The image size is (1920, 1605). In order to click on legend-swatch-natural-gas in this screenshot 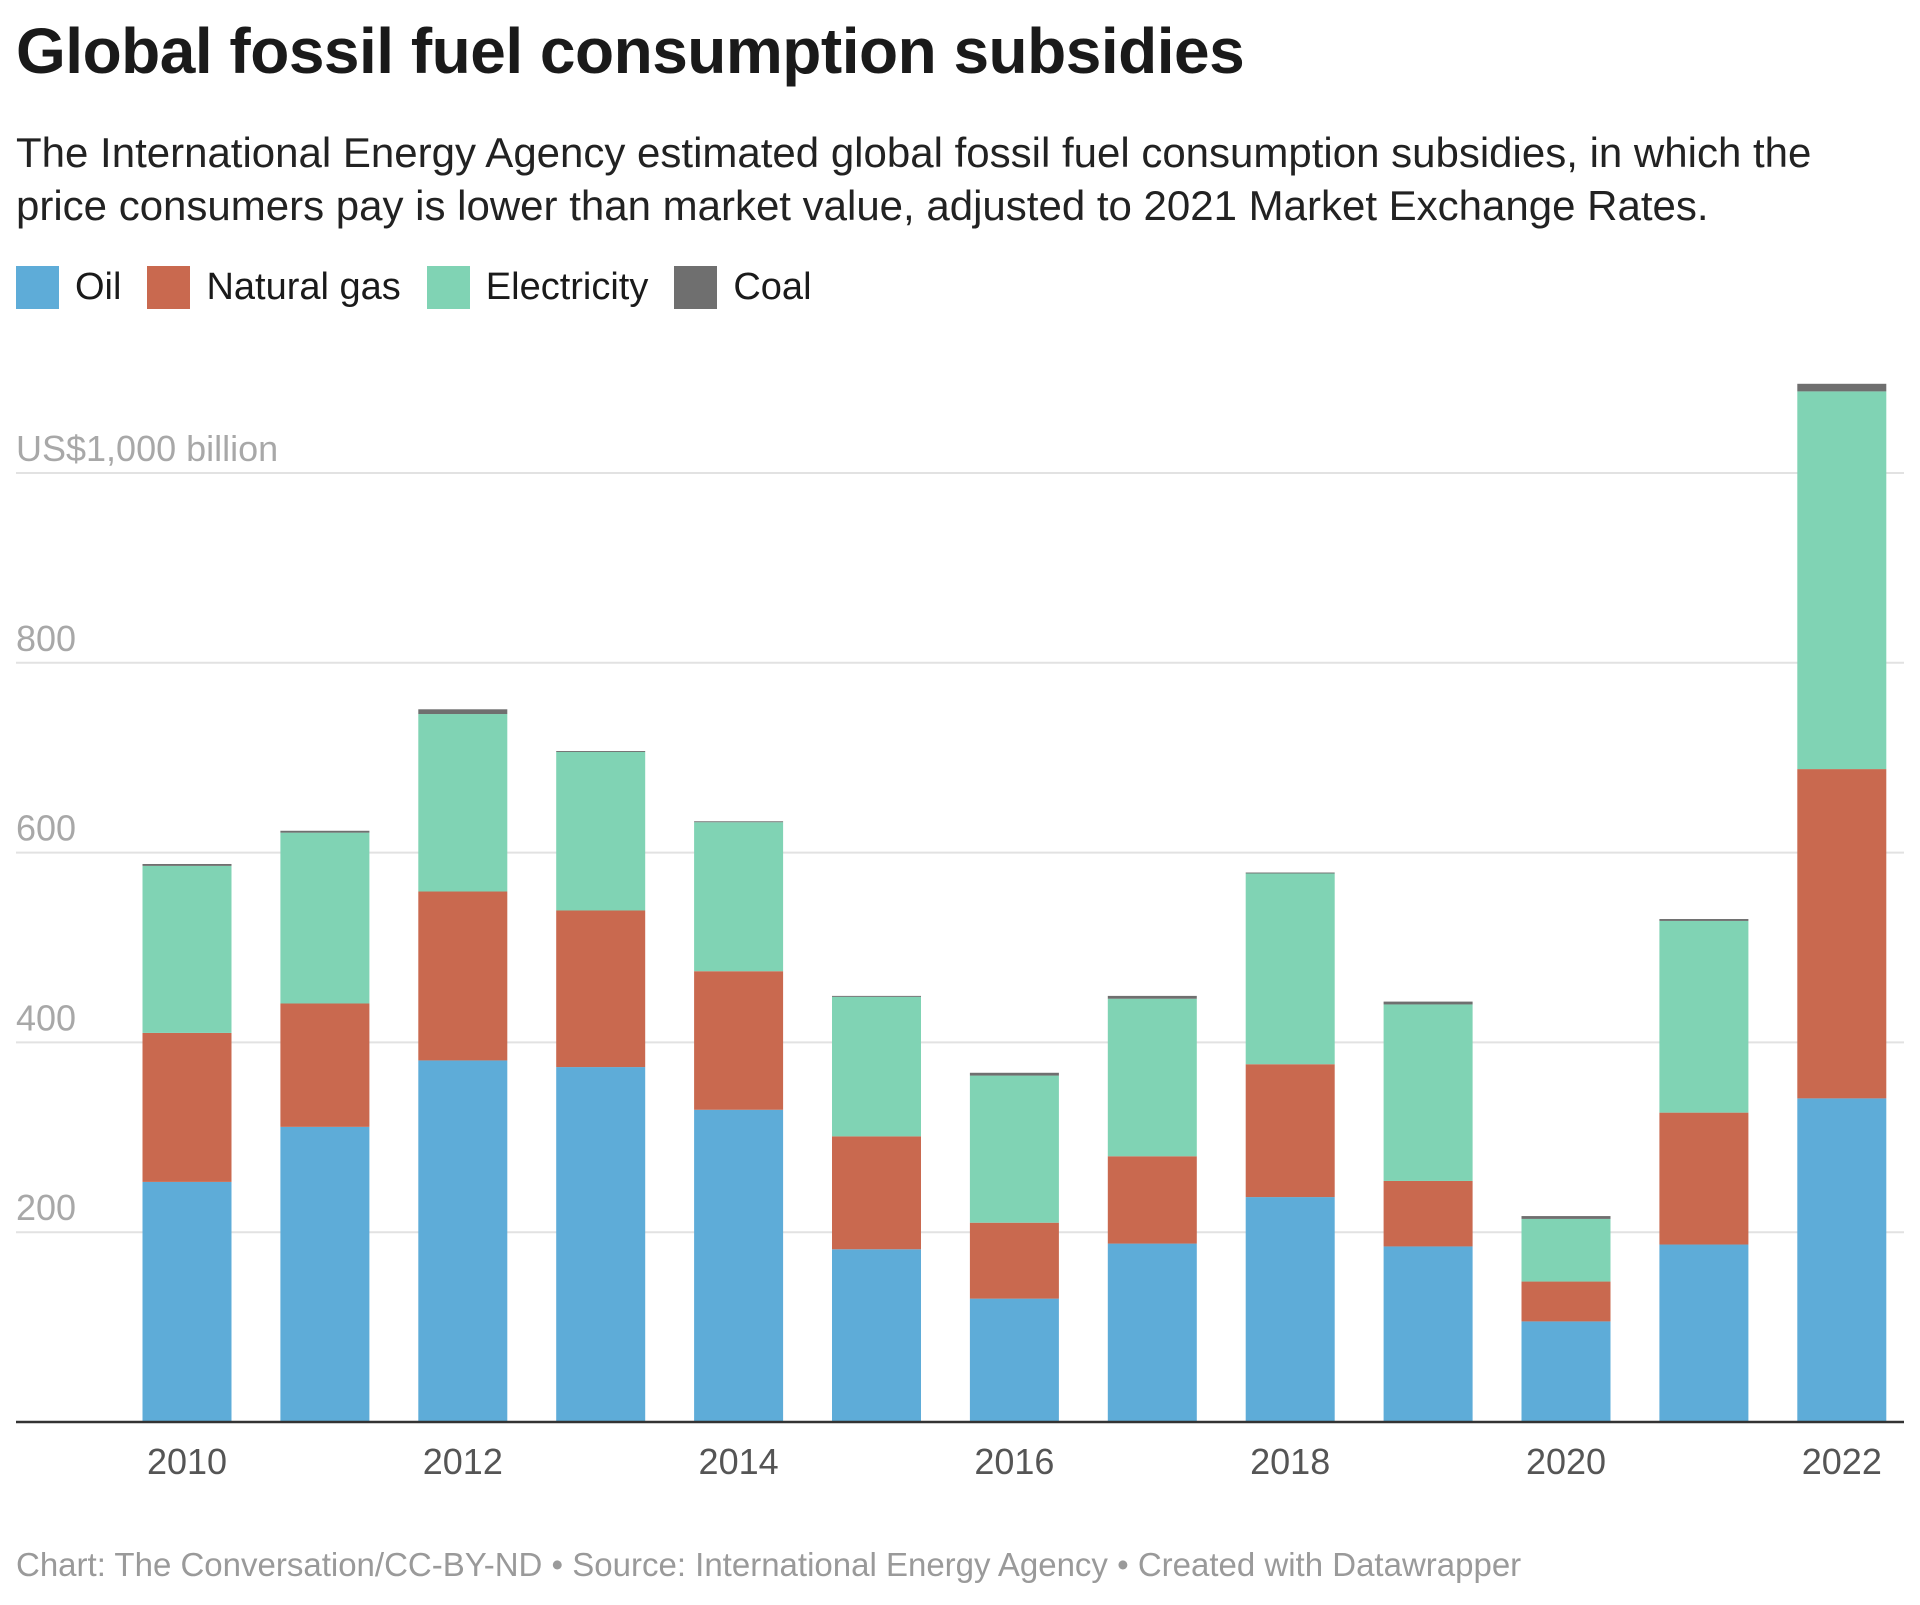, I will do `click(169, 287)`.